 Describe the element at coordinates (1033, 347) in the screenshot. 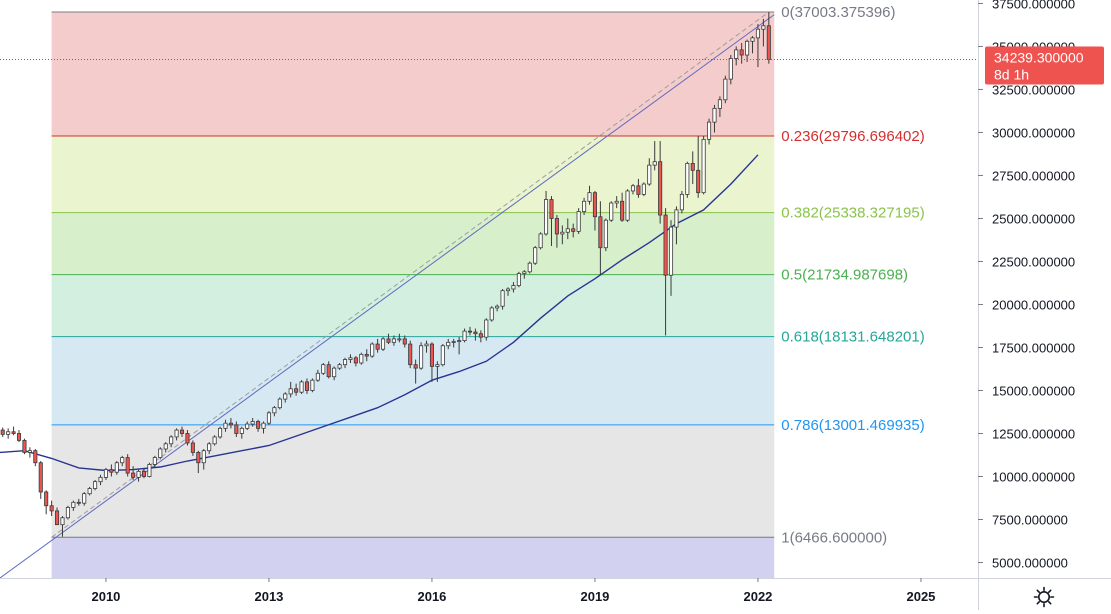

I see `y-tick-label: 17500.000000` at that location.